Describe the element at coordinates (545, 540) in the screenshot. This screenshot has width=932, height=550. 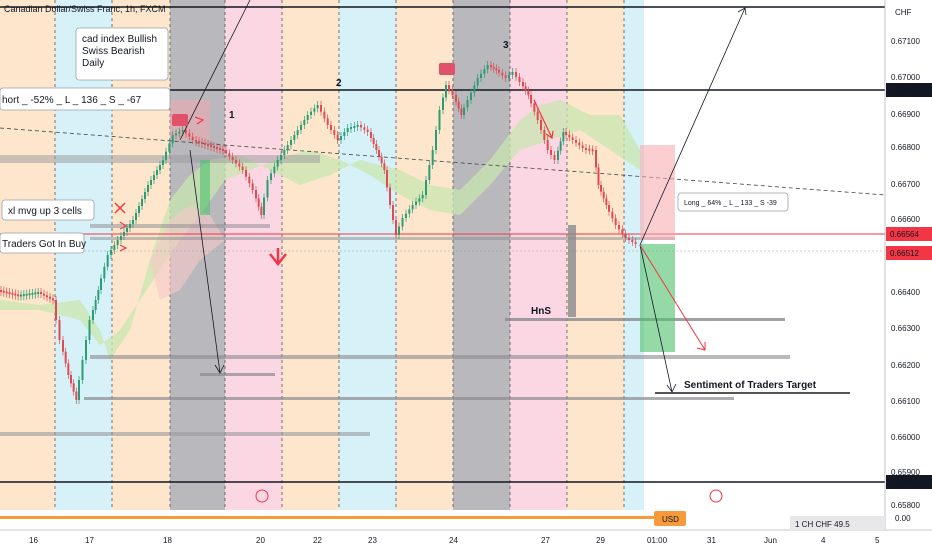
I see `time-tick-label: 27` at that location.